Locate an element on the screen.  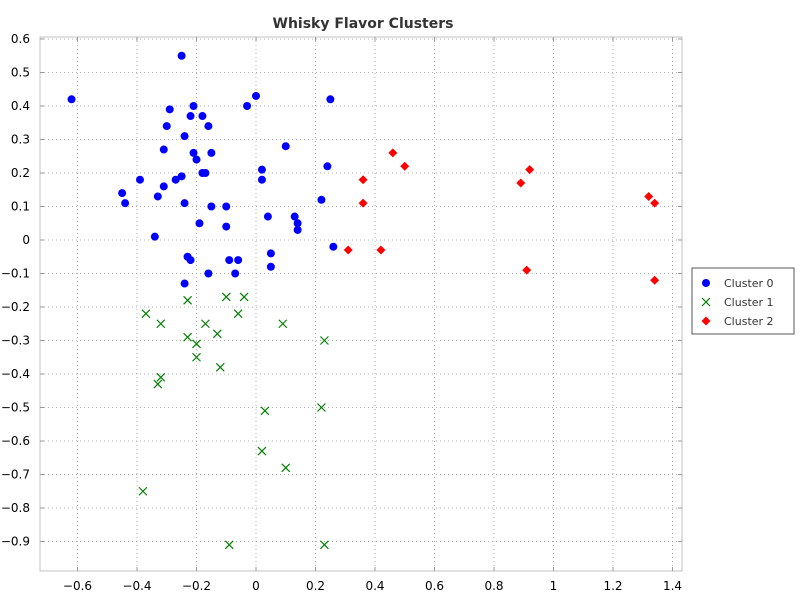
legend-item: Cluster 1 is located at coordinates (737, 302).